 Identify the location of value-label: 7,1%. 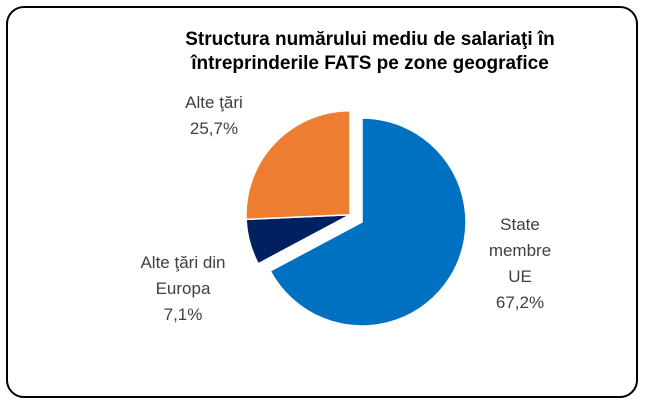
(183, 314).